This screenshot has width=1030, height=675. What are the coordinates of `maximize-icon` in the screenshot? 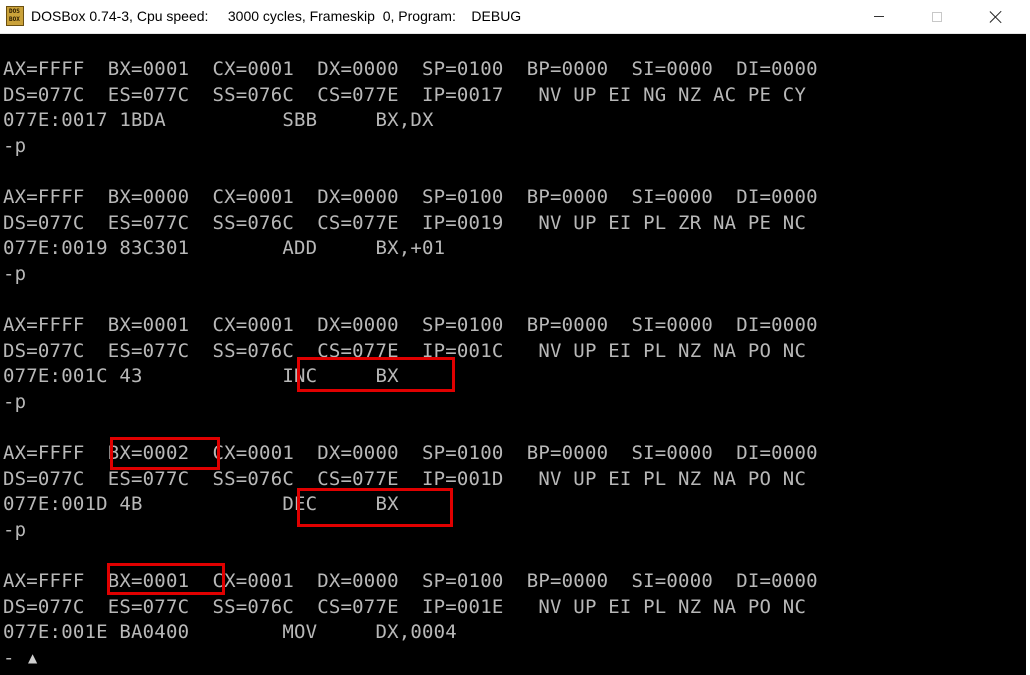 It's located at (937, 16).